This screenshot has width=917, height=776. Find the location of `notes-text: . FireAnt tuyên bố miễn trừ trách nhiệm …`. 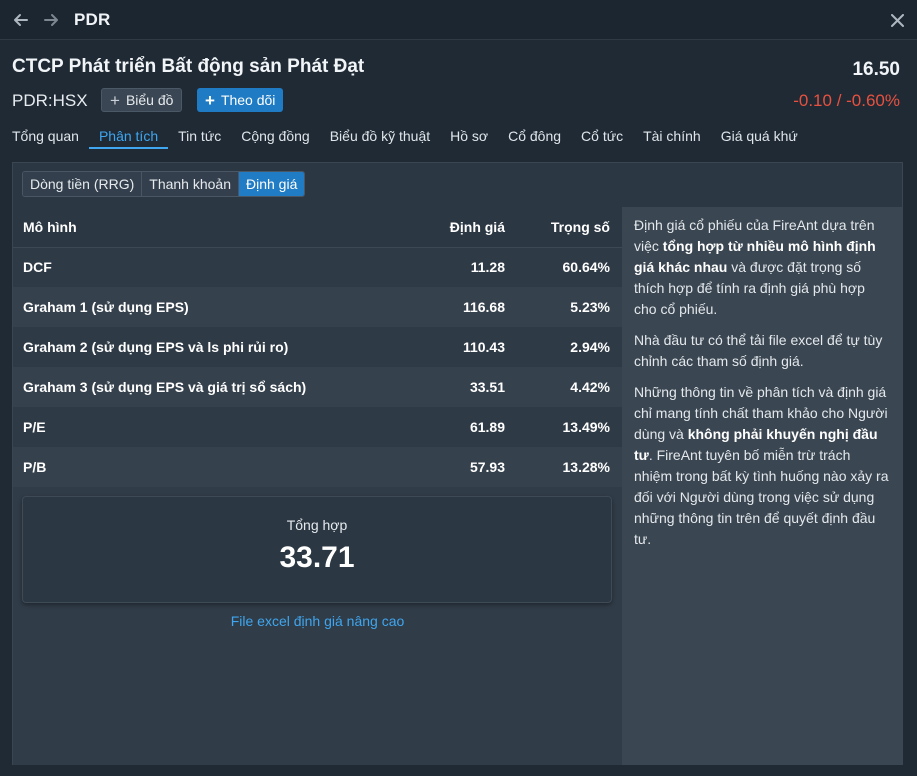

notes-text: . FireAnt tuyên bố miễn trừ trách nhiệm … is located at coordinates (761, 497).